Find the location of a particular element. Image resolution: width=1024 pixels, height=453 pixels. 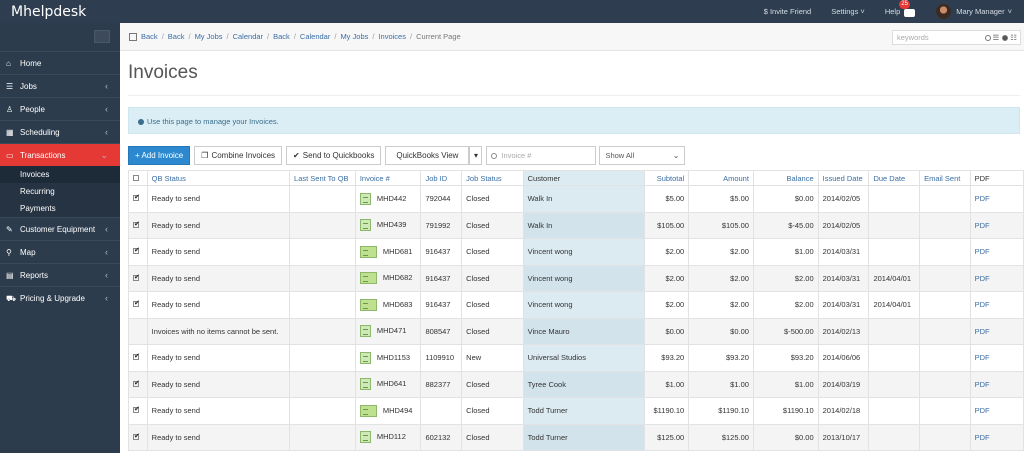

column-header: Issued Date is located at coordinates (843, 178).